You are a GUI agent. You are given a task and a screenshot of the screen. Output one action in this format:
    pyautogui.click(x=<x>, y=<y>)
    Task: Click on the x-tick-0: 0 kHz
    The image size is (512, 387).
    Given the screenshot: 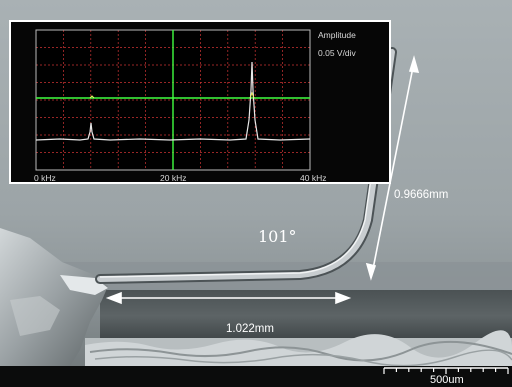 What is the action you would take?
    pyautogui.click(x=45, y=178)
    